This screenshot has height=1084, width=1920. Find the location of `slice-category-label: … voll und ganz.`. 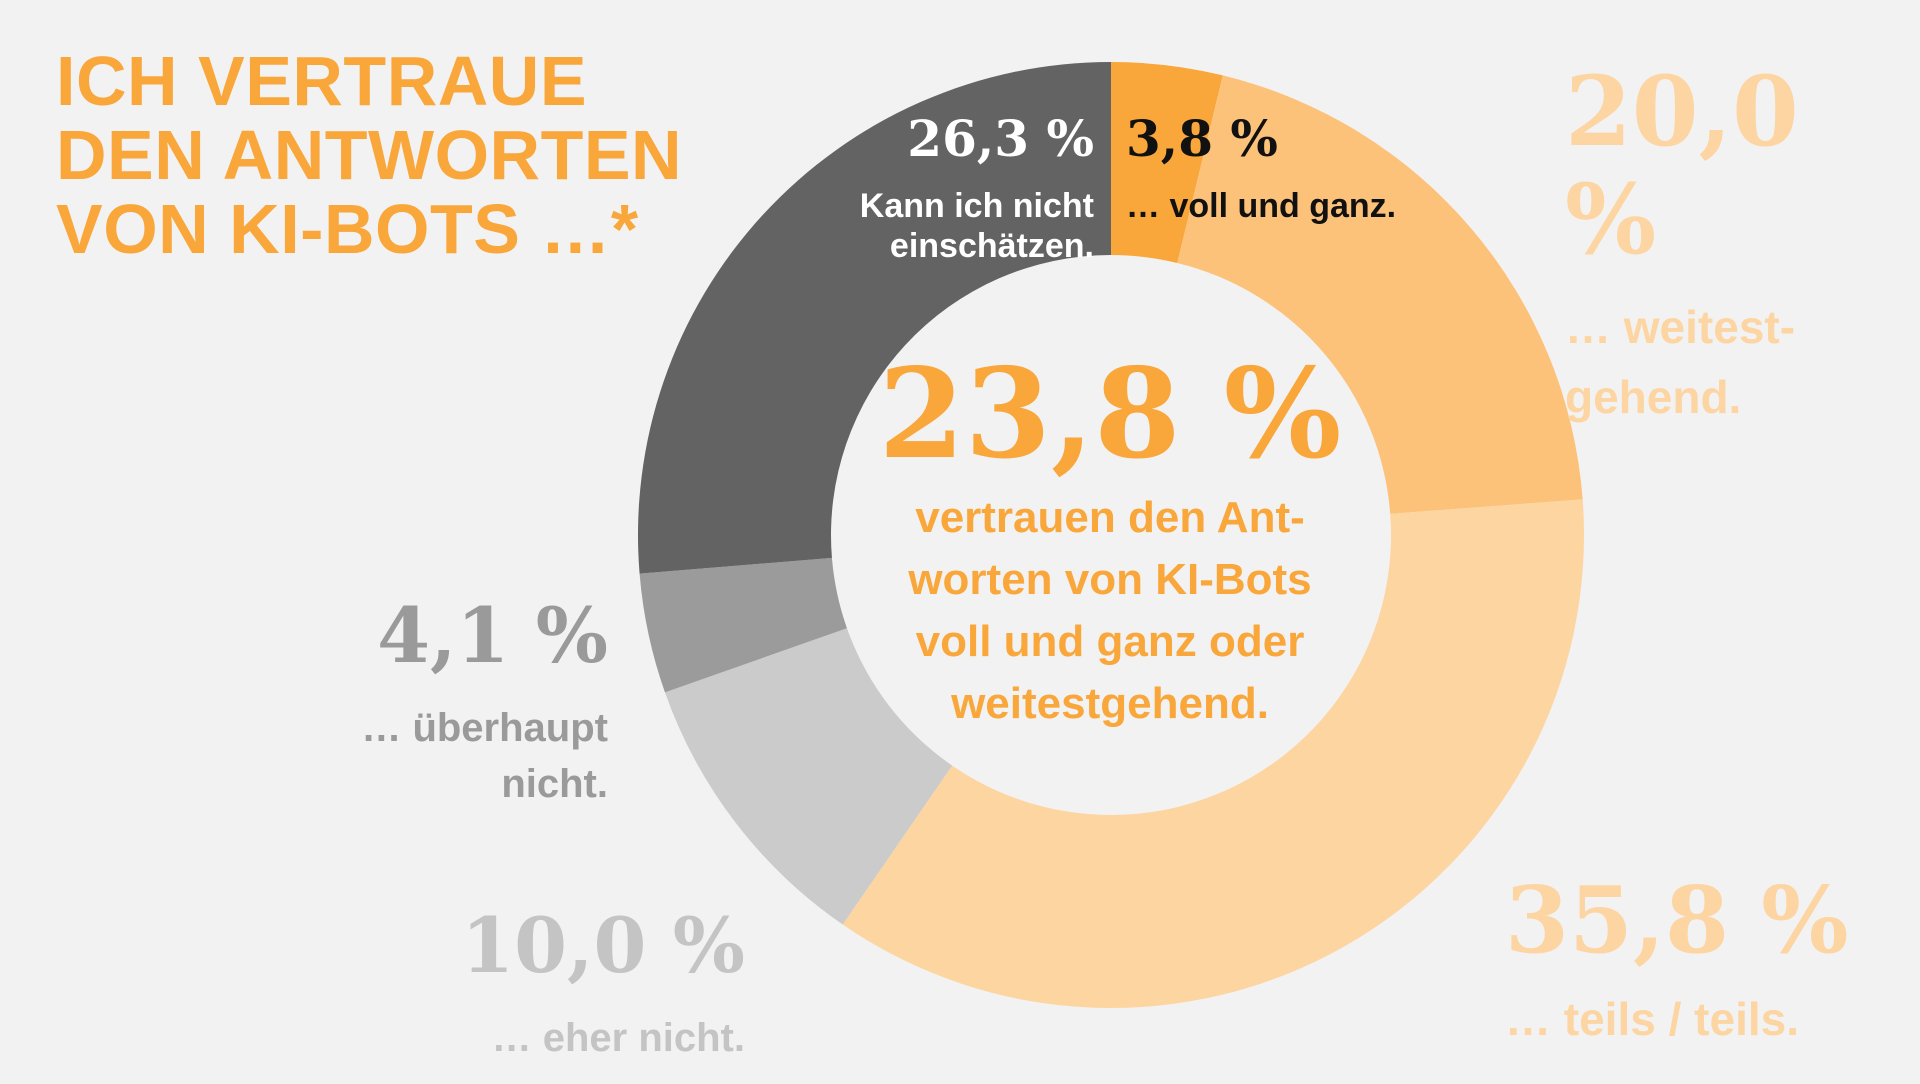

slice-category-label: … voll und ganz. is located at coordinates (1261, 206).